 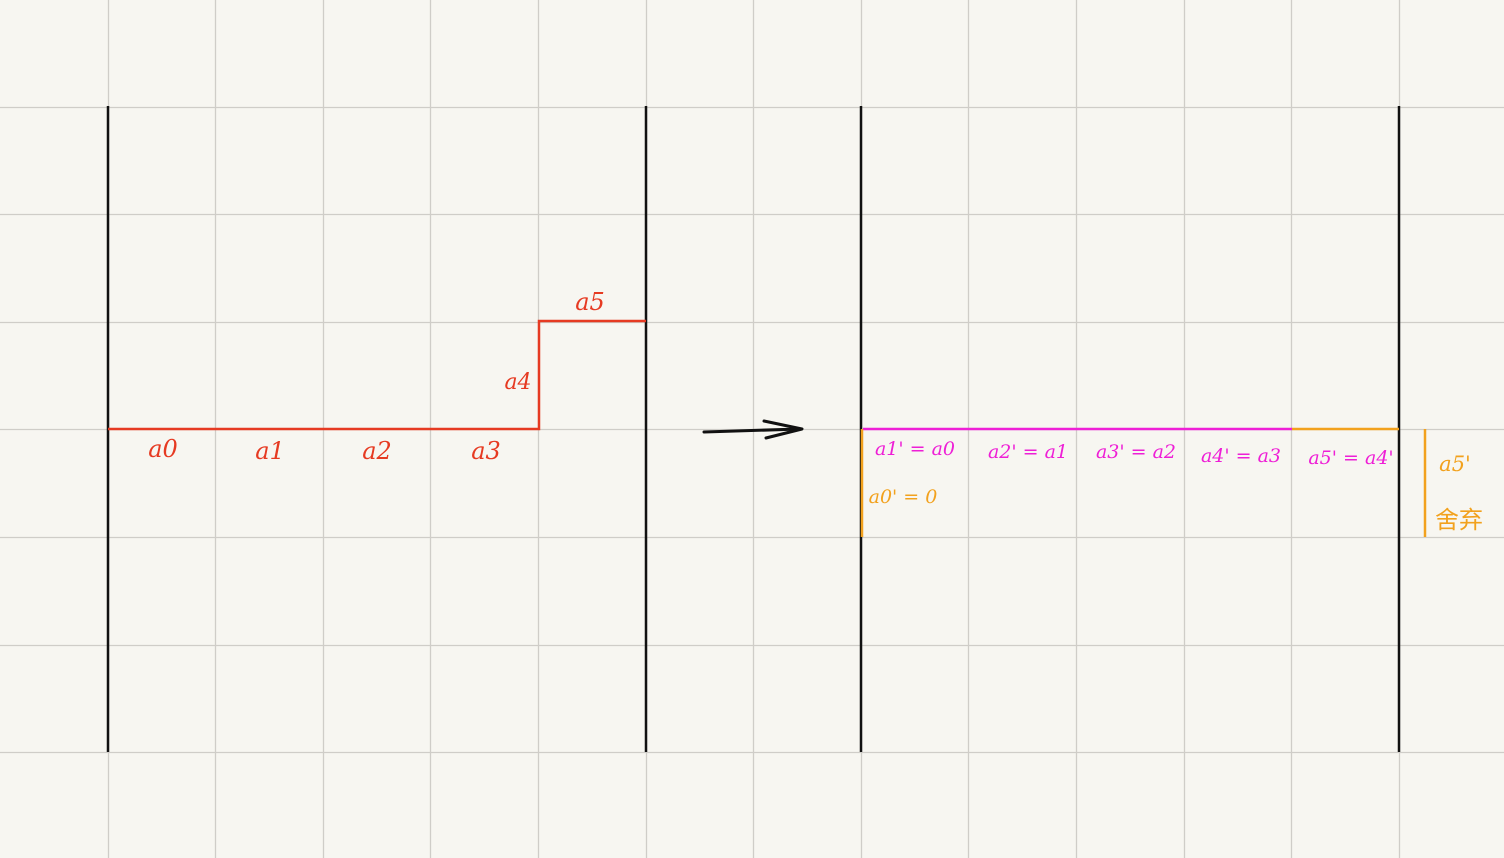 What do you see at coordinates (1350, 458) in the screenshot?
I see `after-label-a5: a5' = a4'` at bounding box center [1350, 458].